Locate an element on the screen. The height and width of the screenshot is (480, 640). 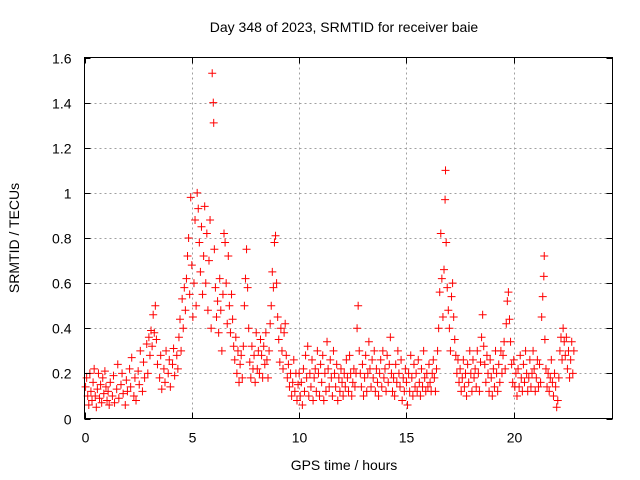
x-tick-label: 5 is located at coordinates (193, 438).